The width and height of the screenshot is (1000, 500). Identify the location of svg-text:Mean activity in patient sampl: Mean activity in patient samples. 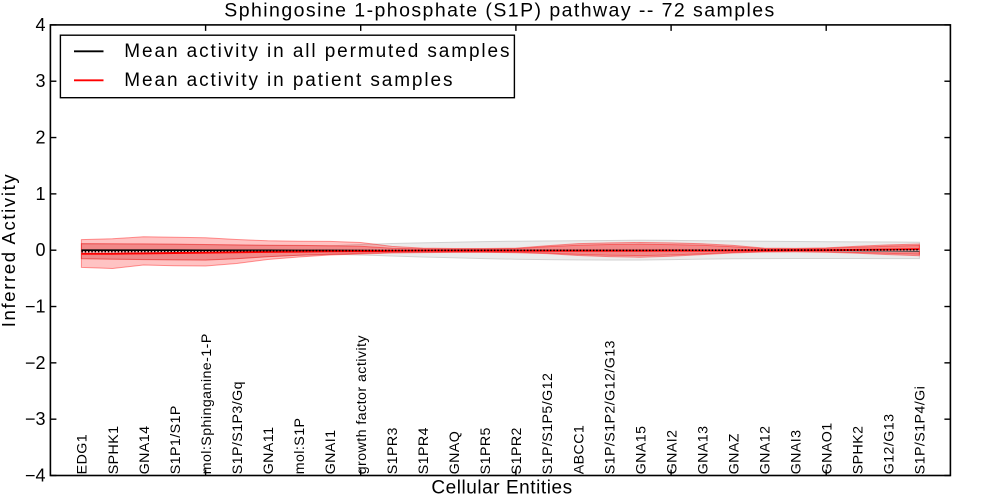
(289, 80).